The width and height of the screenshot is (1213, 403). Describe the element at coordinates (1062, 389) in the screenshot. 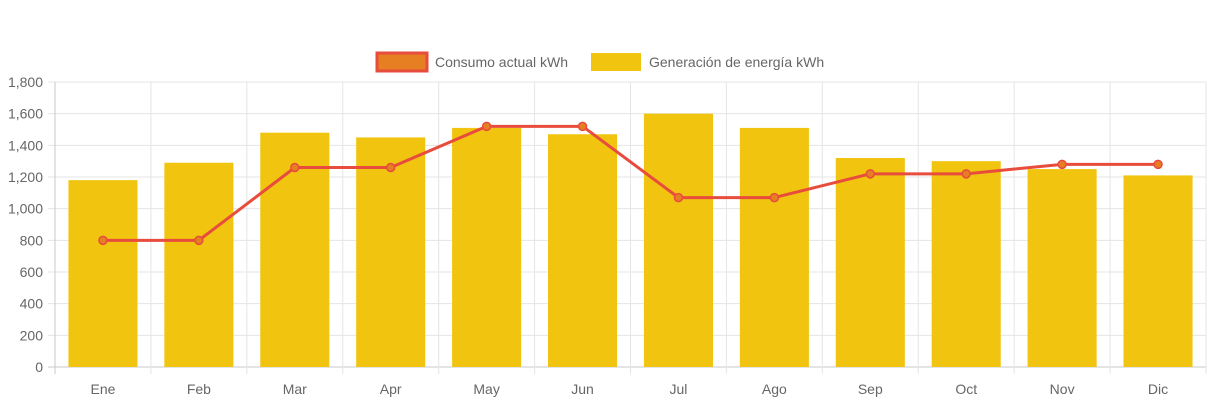

I see `x-tick-label: Nov` at that location.